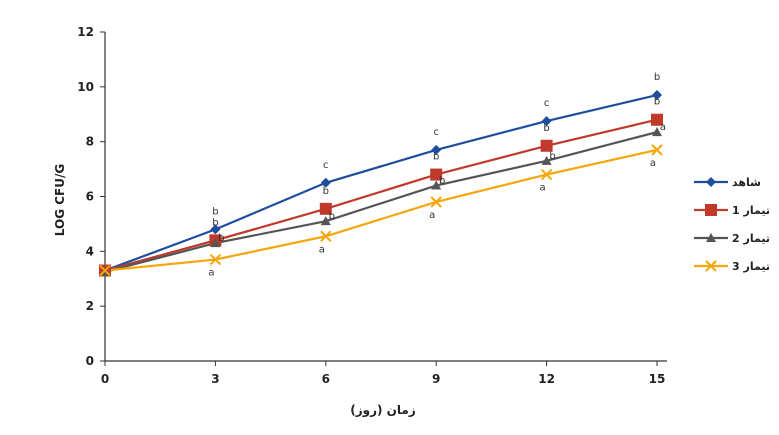 The image size is (779, 435). What do you see at coordinates (383, 410) in the screenshot?
I see `x-axis-title: زمان (روز)` at bounding box center [383, 410].